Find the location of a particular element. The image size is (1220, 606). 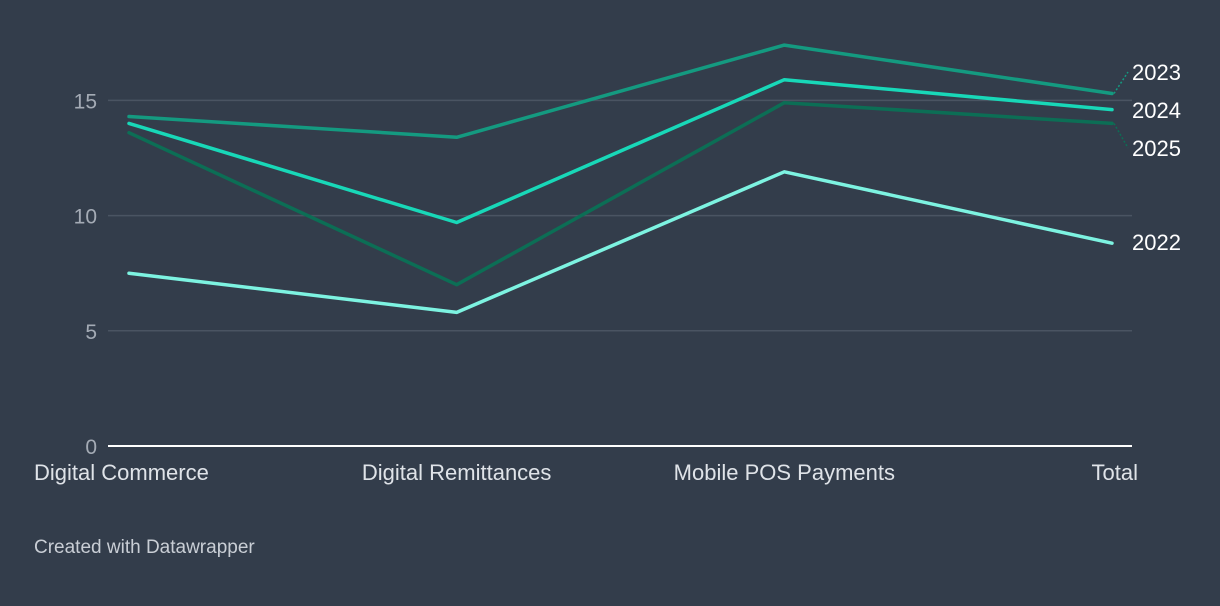

x-category-label: Digital Remittances is located at coordinates (457, 472).